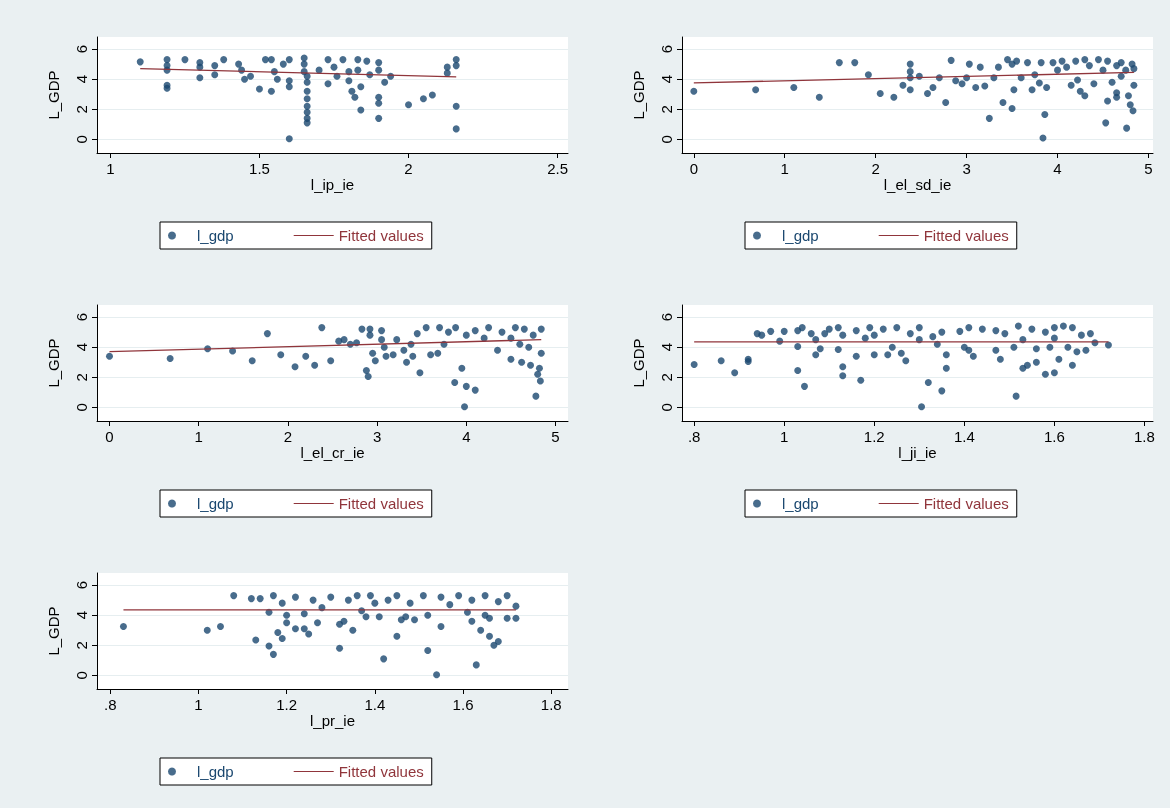  I want to click on x-axis-title: l_el_sd_ie, so click(917, 184).